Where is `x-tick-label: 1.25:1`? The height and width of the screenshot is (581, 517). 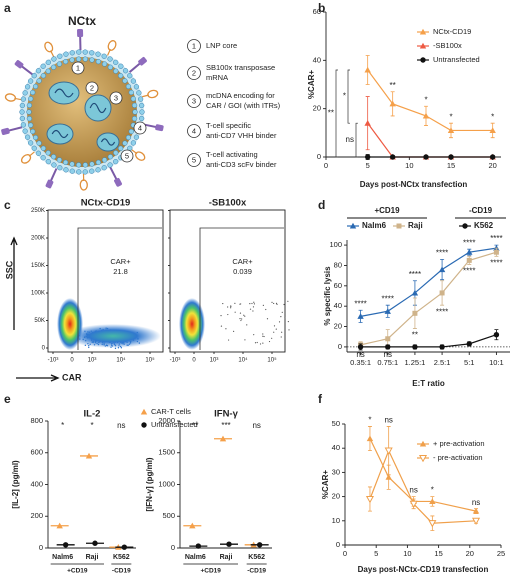
x-tick-label: 1.25:1 is located at coordinates (414, 362).